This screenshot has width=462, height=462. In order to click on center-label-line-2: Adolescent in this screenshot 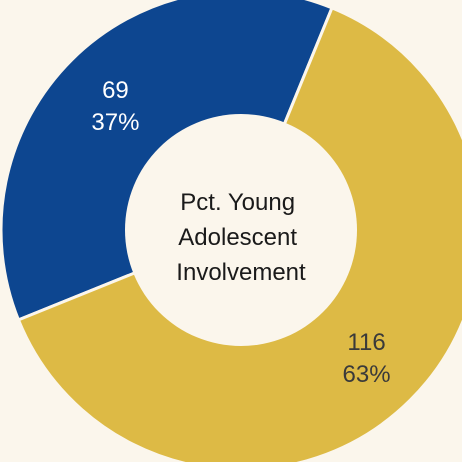, I will do `click(237, 237)`.